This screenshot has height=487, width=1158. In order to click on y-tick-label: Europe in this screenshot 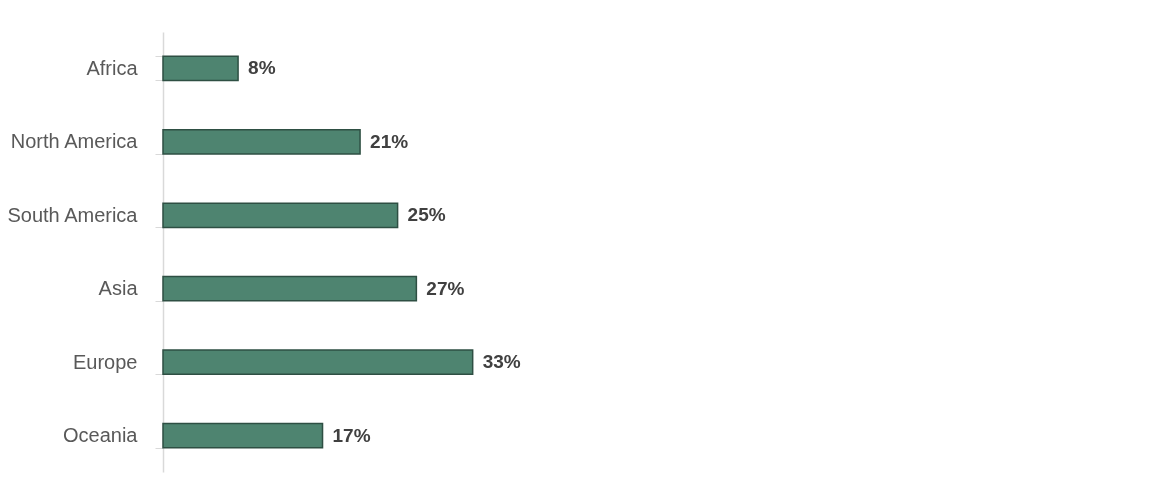, I will do `click(105, 361)`.